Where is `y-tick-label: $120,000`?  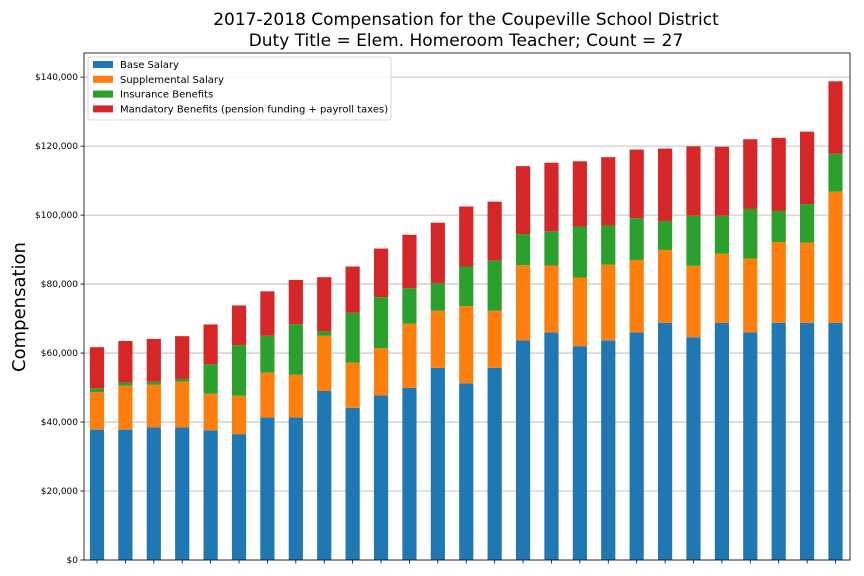 y-tick-label: $120,000 is located at coordinates (56, 147).